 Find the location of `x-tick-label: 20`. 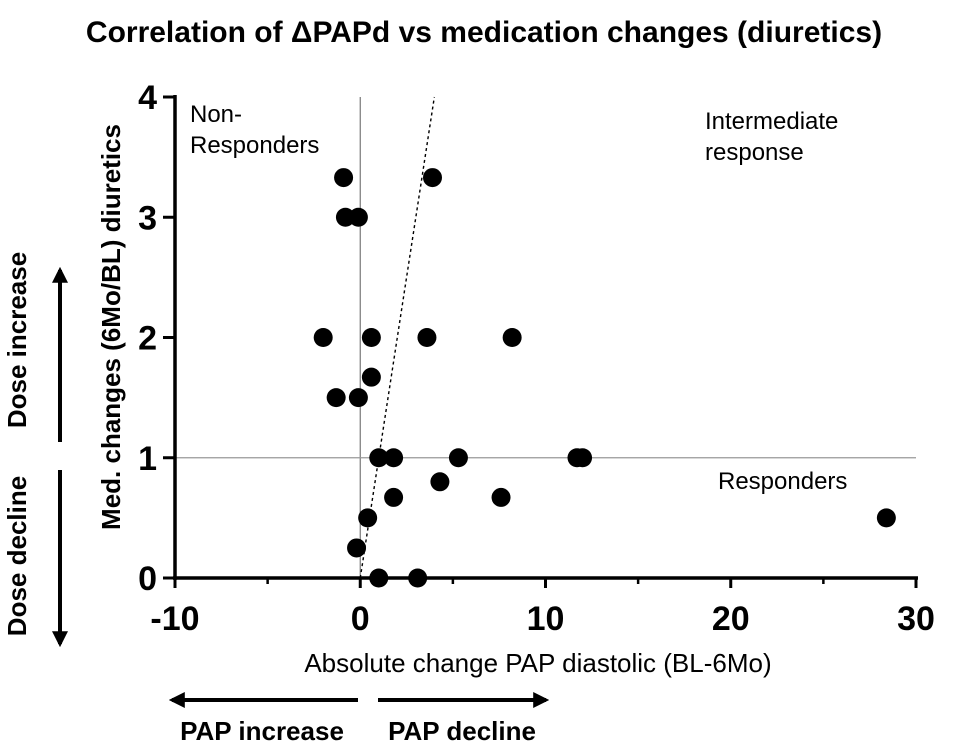

x-tick-label: 20 is located at coordinates (731, 619).